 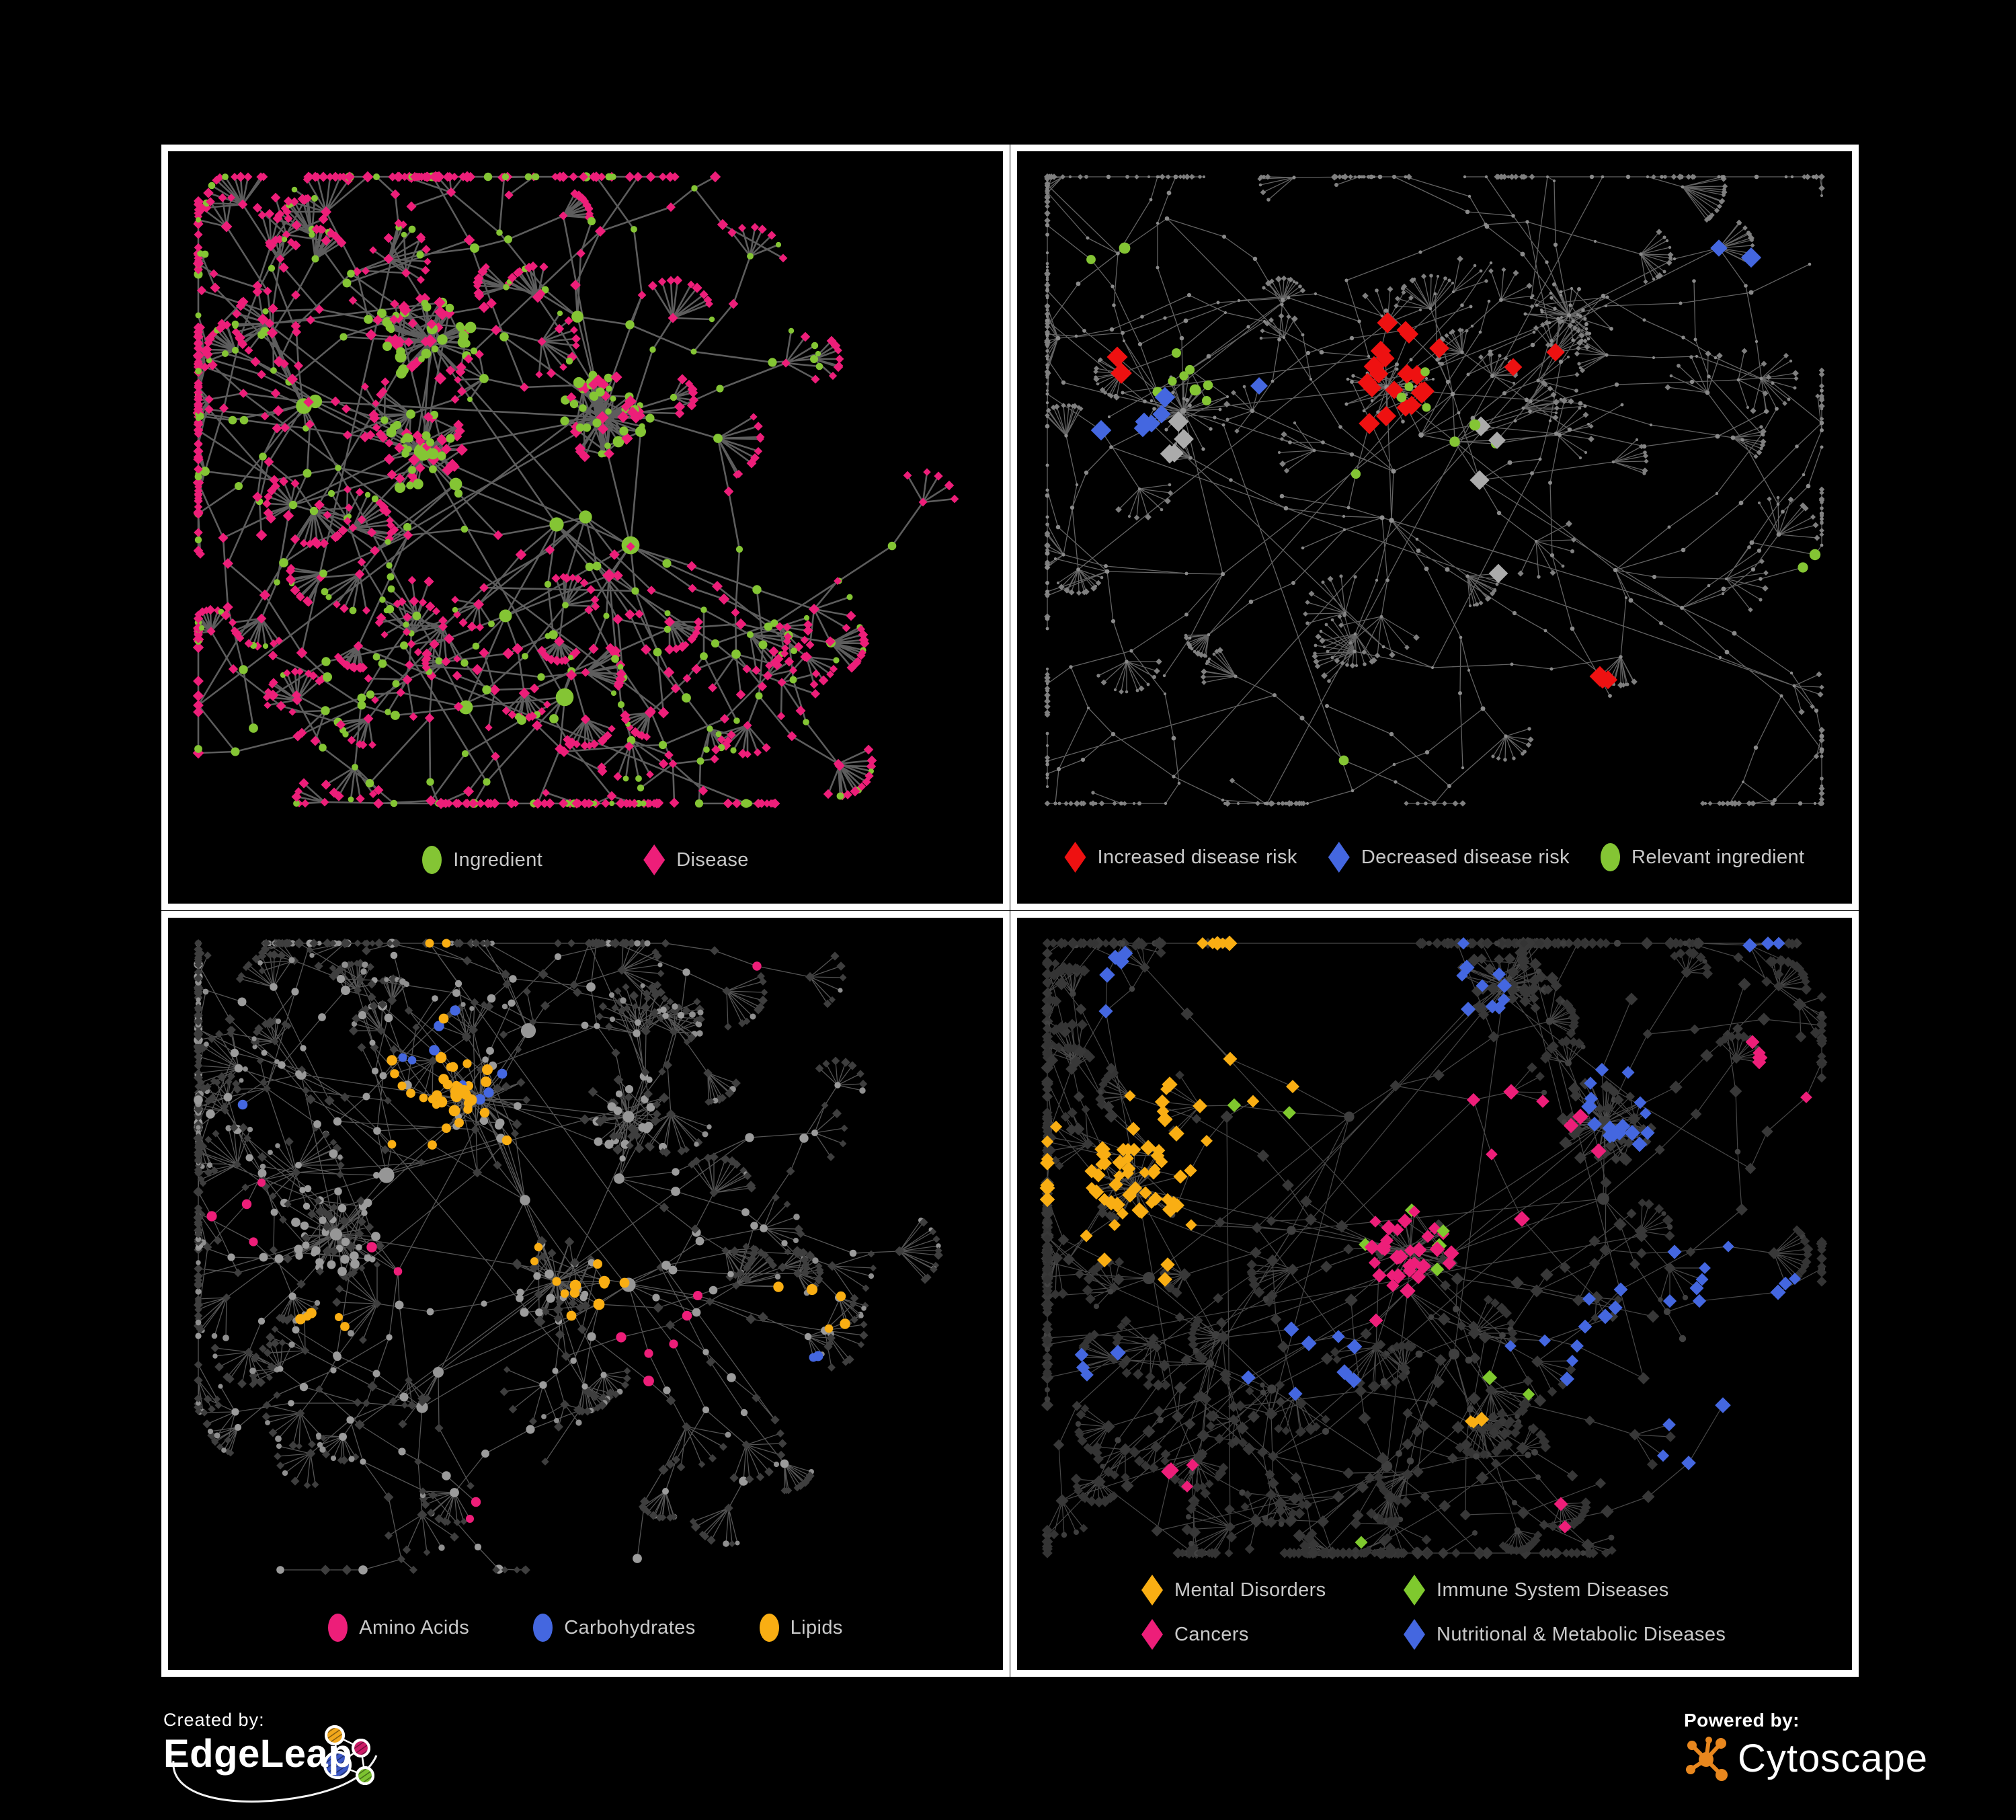 I want to click on network-graph-disease-risk, so click(x=1434, y=490).